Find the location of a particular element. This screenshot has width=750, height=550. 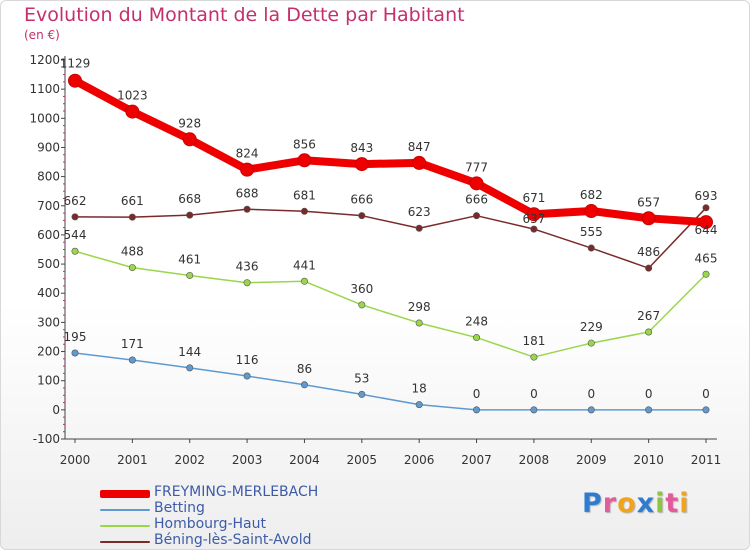

data-label: 657 is located at coordinates (648, 202).